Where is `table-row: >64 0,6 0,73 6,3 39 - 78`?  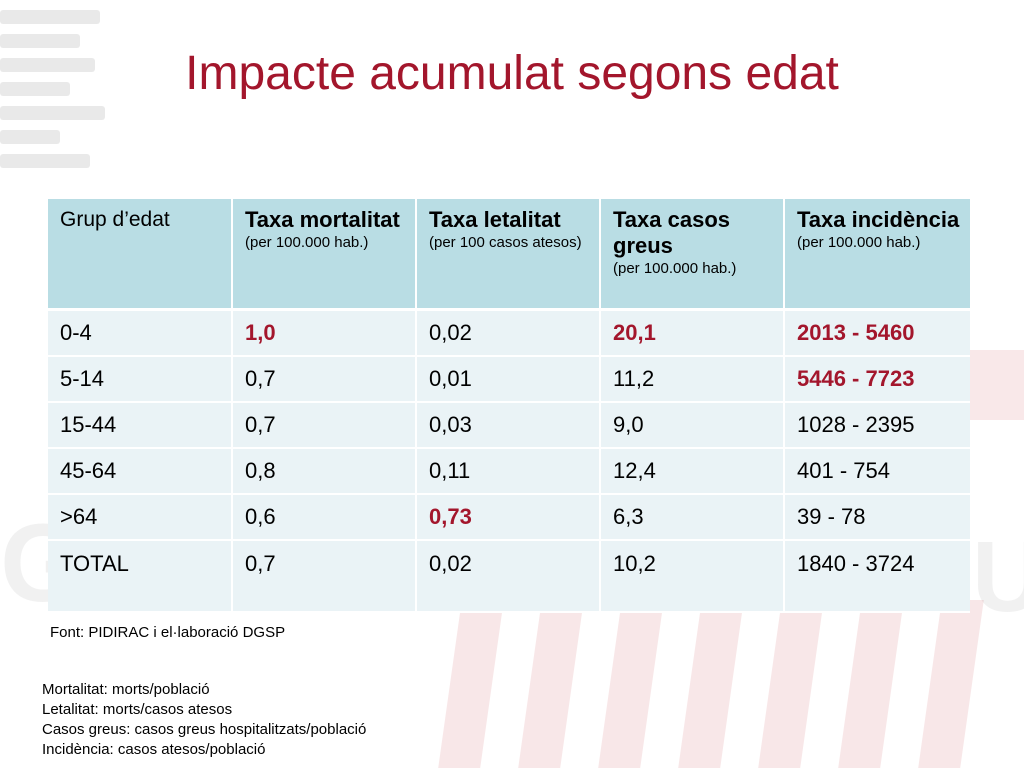
table-row: >64 0,6 0,73 6,3 39 - 78 is located at coordinates (509, 518).